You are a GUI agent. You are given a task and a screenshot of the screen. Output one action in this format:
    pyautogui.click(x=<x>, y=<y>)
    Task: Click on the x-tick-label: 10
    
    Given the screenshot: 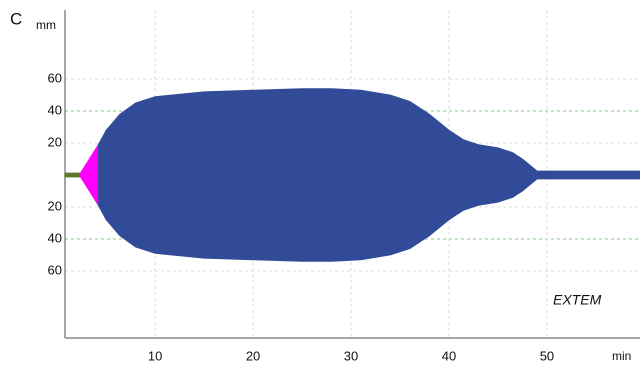 What is the action you would take?
    pyautogui.click(x=155, y=355)
    